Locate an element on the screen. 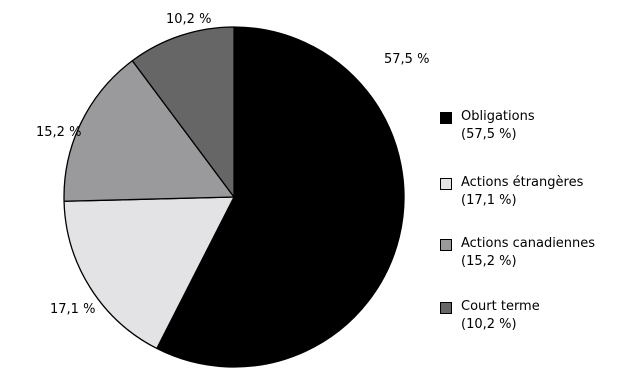 This screenshot has height=368, width=617. pie-slice-actions-canadiennes is located at coordinates (149, 131).